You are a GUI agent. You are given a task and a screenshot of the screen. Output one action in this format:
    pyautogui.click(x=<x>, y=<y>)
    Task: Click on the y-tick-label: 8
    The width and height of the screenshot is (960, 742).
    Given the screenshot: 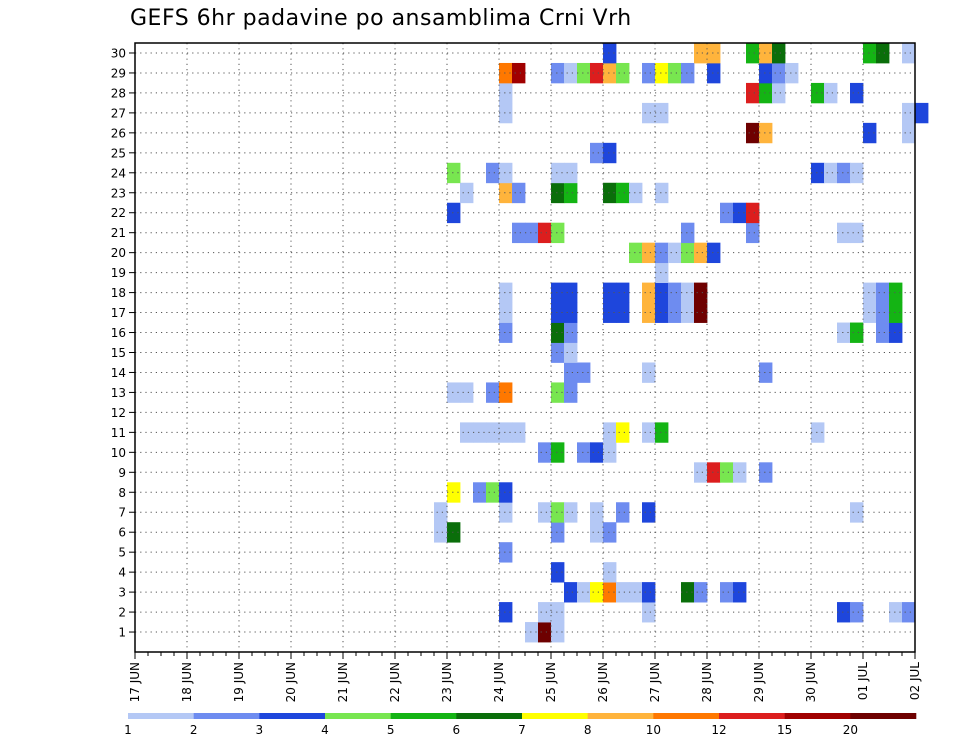 What is the action you would take?
    pyautogui.click(x=122, y=493)
    